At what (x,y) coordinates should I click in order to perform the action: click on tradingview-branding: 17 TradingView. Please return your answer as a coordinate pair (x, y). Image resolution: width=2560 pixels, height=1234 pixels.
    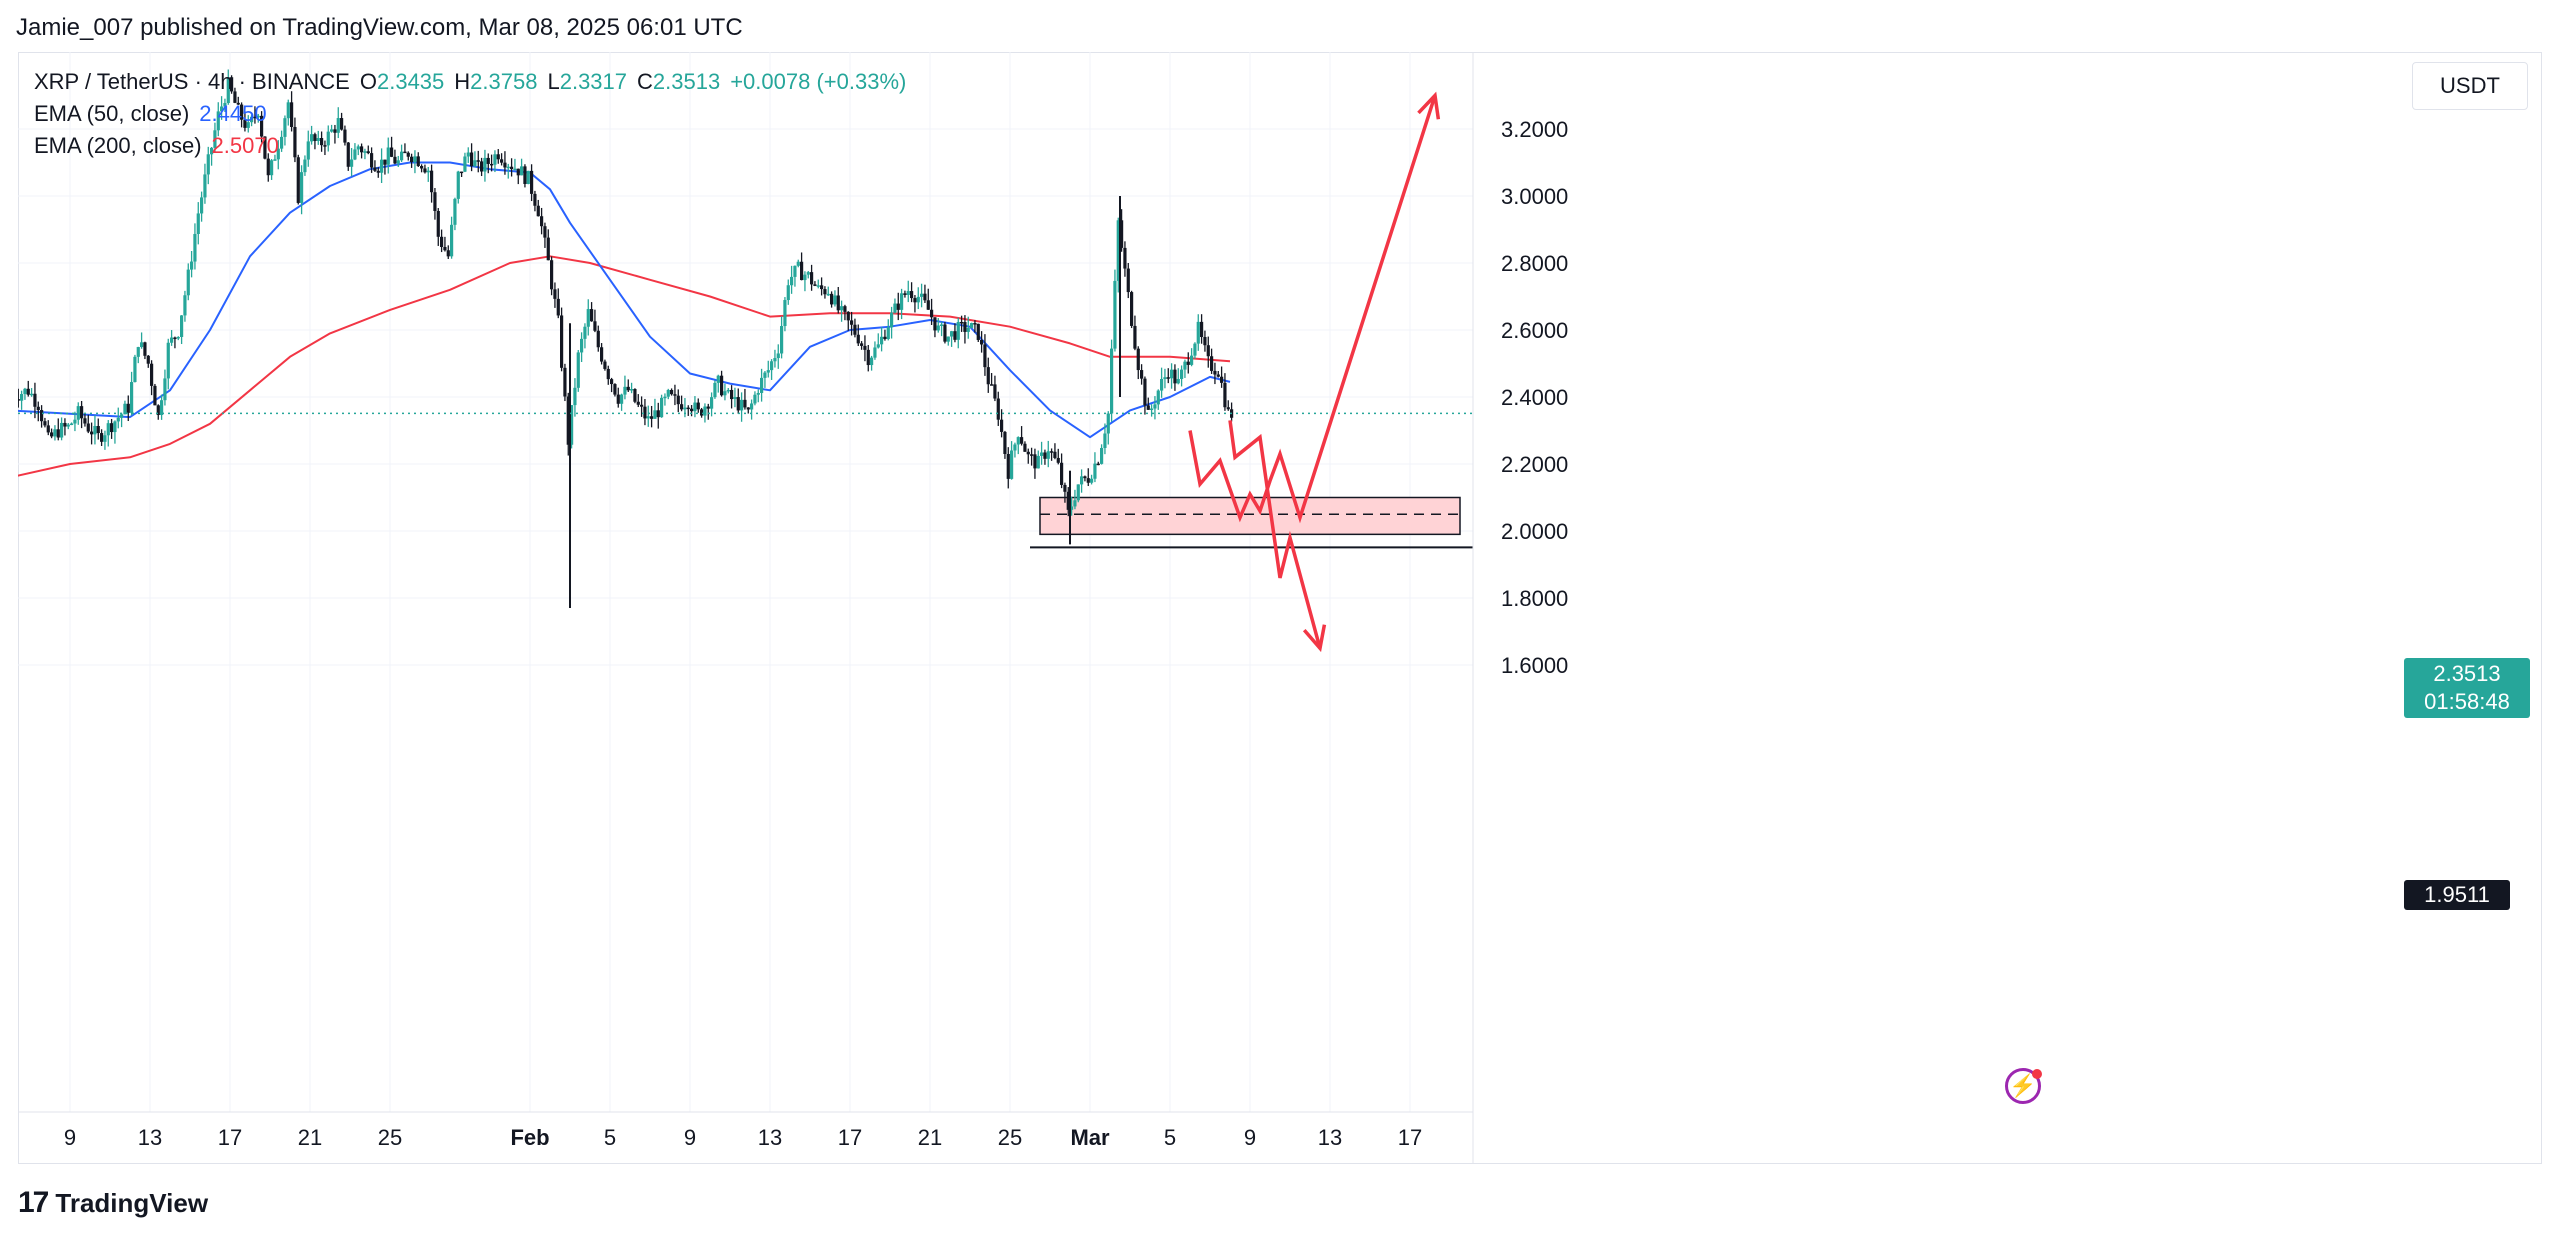
    Looking at the image, I should click on (113, 1203).